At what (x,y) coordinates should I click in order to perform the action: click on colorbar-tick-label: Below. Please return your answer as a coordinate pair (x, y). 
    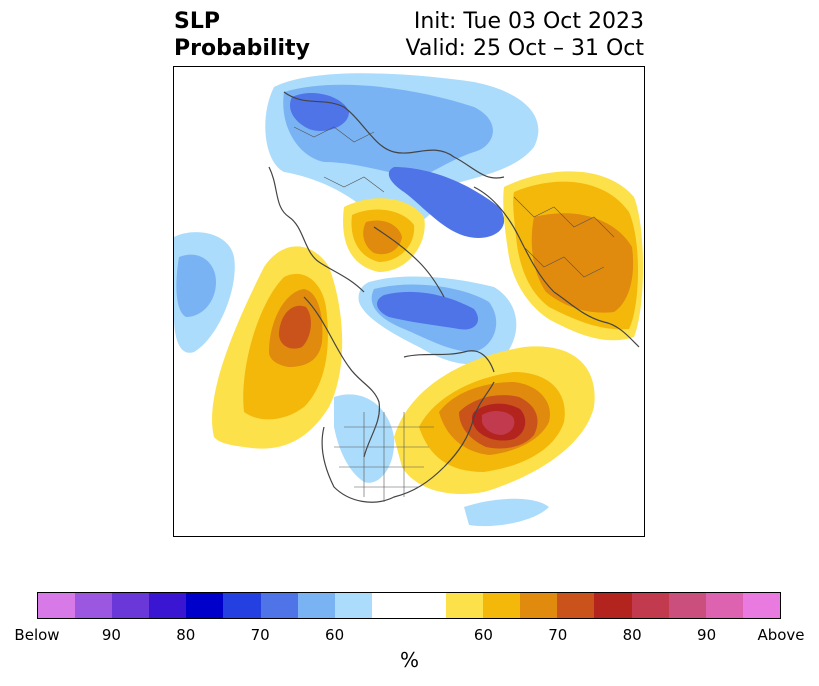
    Looking at the image, I should click on (37, 635).